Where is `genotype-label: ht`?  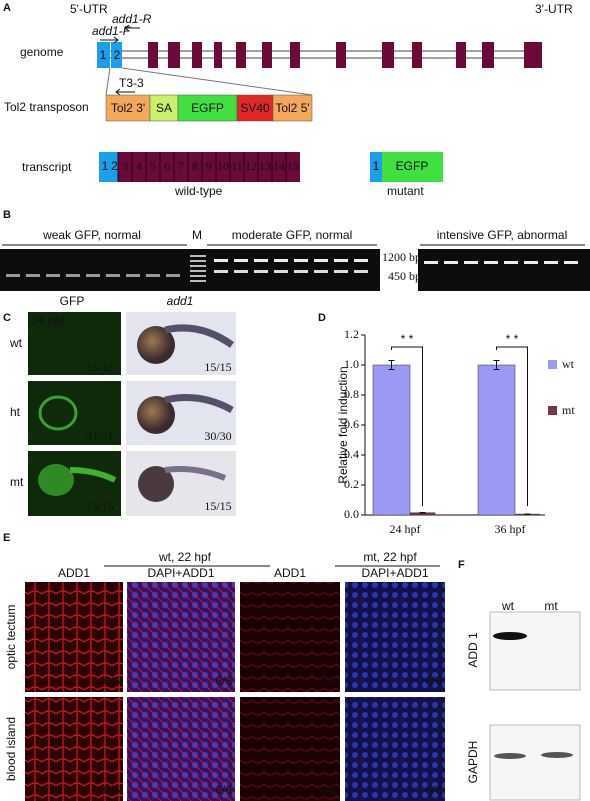 genotype-label: ht is located at coordinates (15, 412).